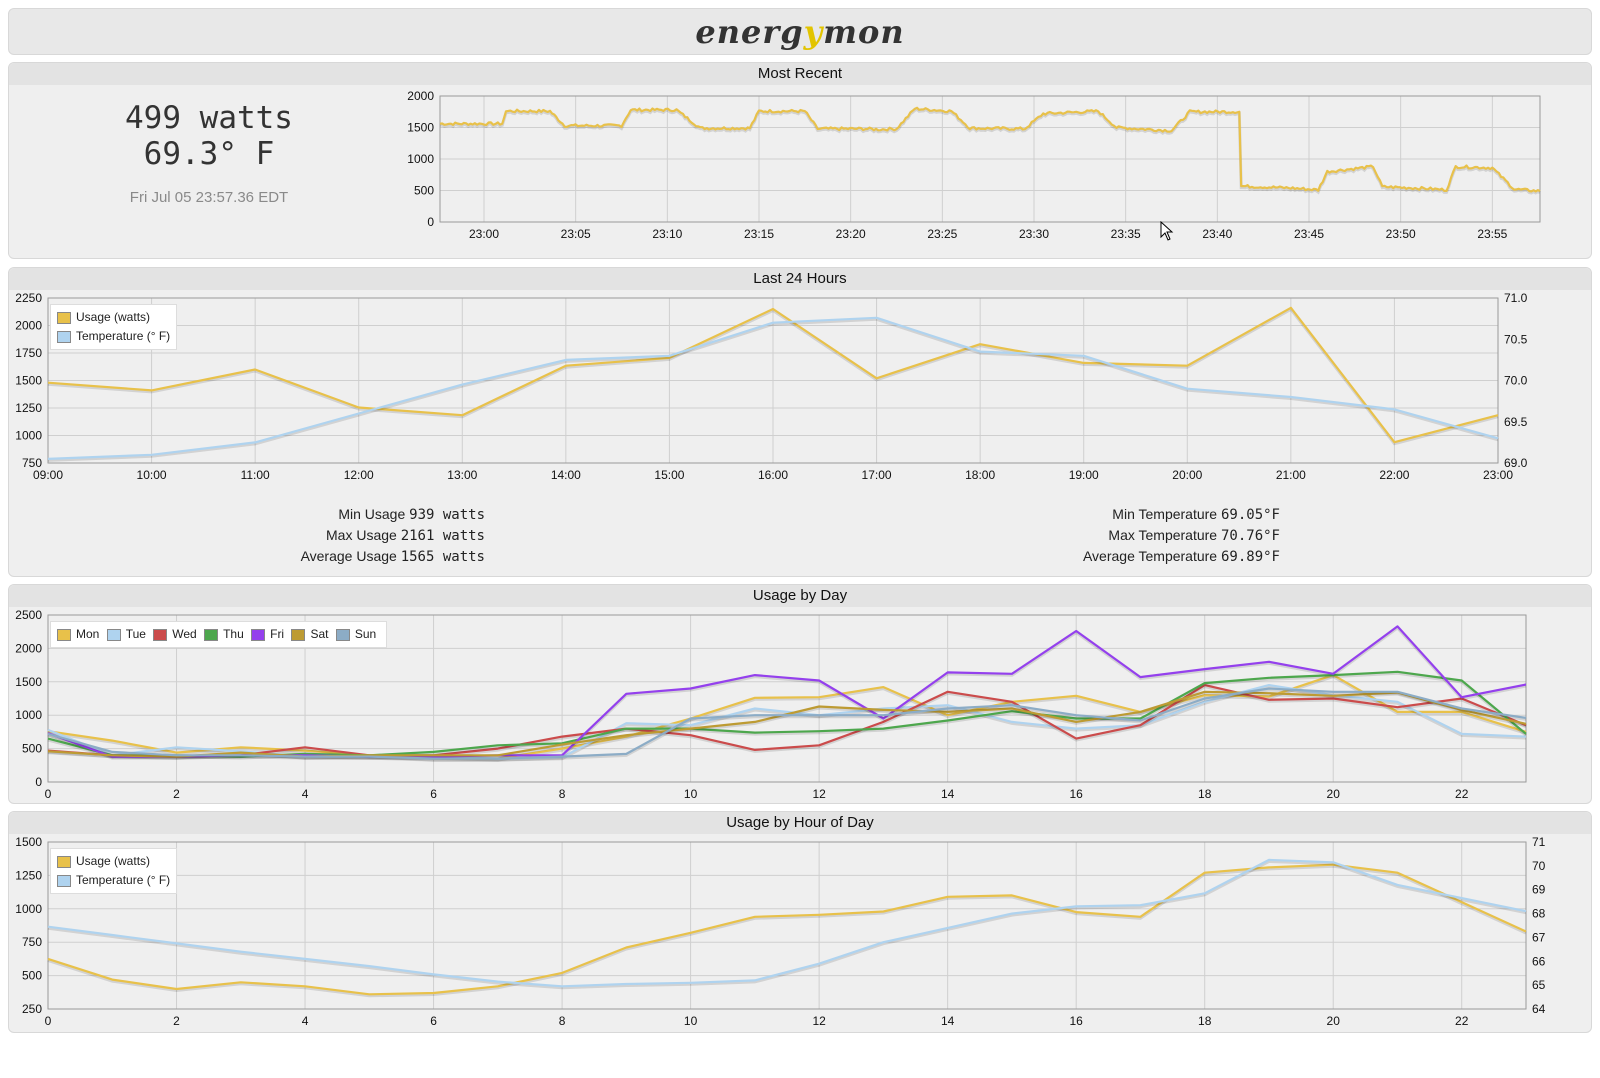 This screenshot has width=1600, height=1078. Describe the element at coordinates (32, 1009) in the screenshot. I see `y-tick-label: 250` at that location.